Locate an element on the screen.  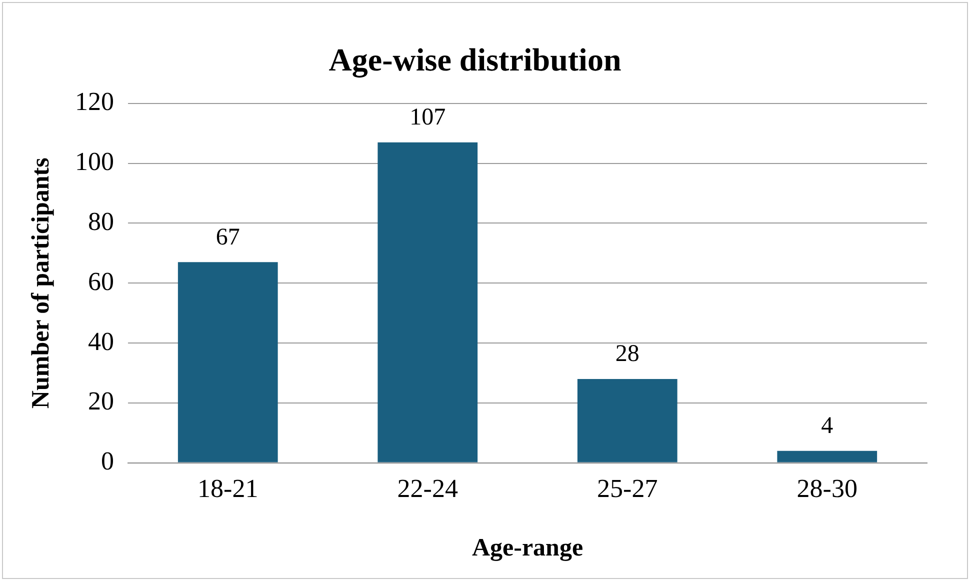
y-tick-label: 60 is located at coordinates (101, 281).